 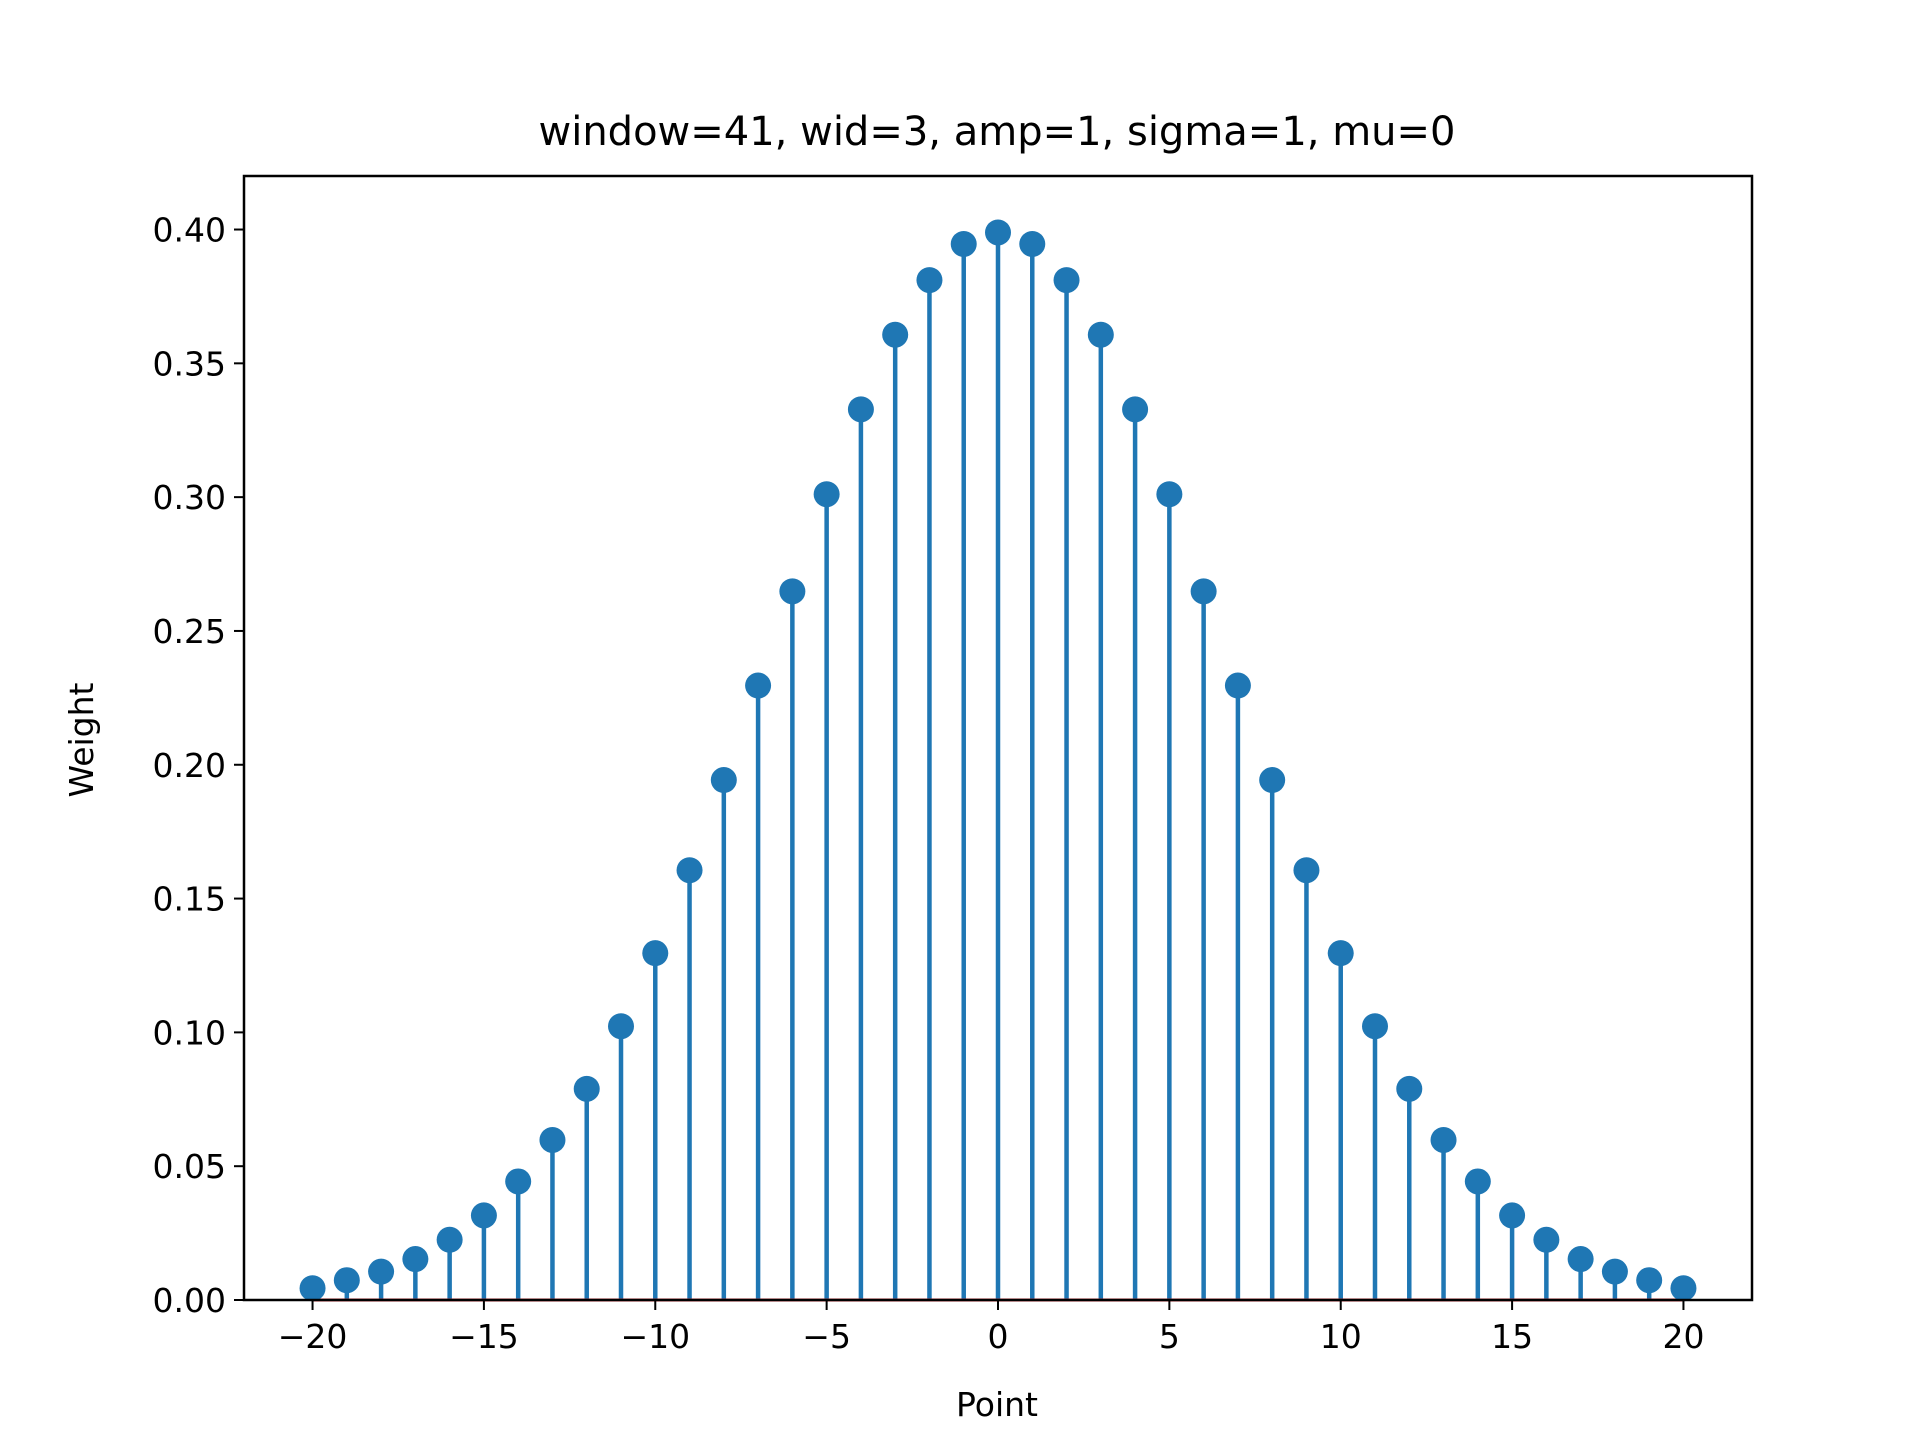 What do you see at coordinates (189, 230) in the screenshot?
I see `y-tick-label: 0.40` at bounding box center [189, 230].